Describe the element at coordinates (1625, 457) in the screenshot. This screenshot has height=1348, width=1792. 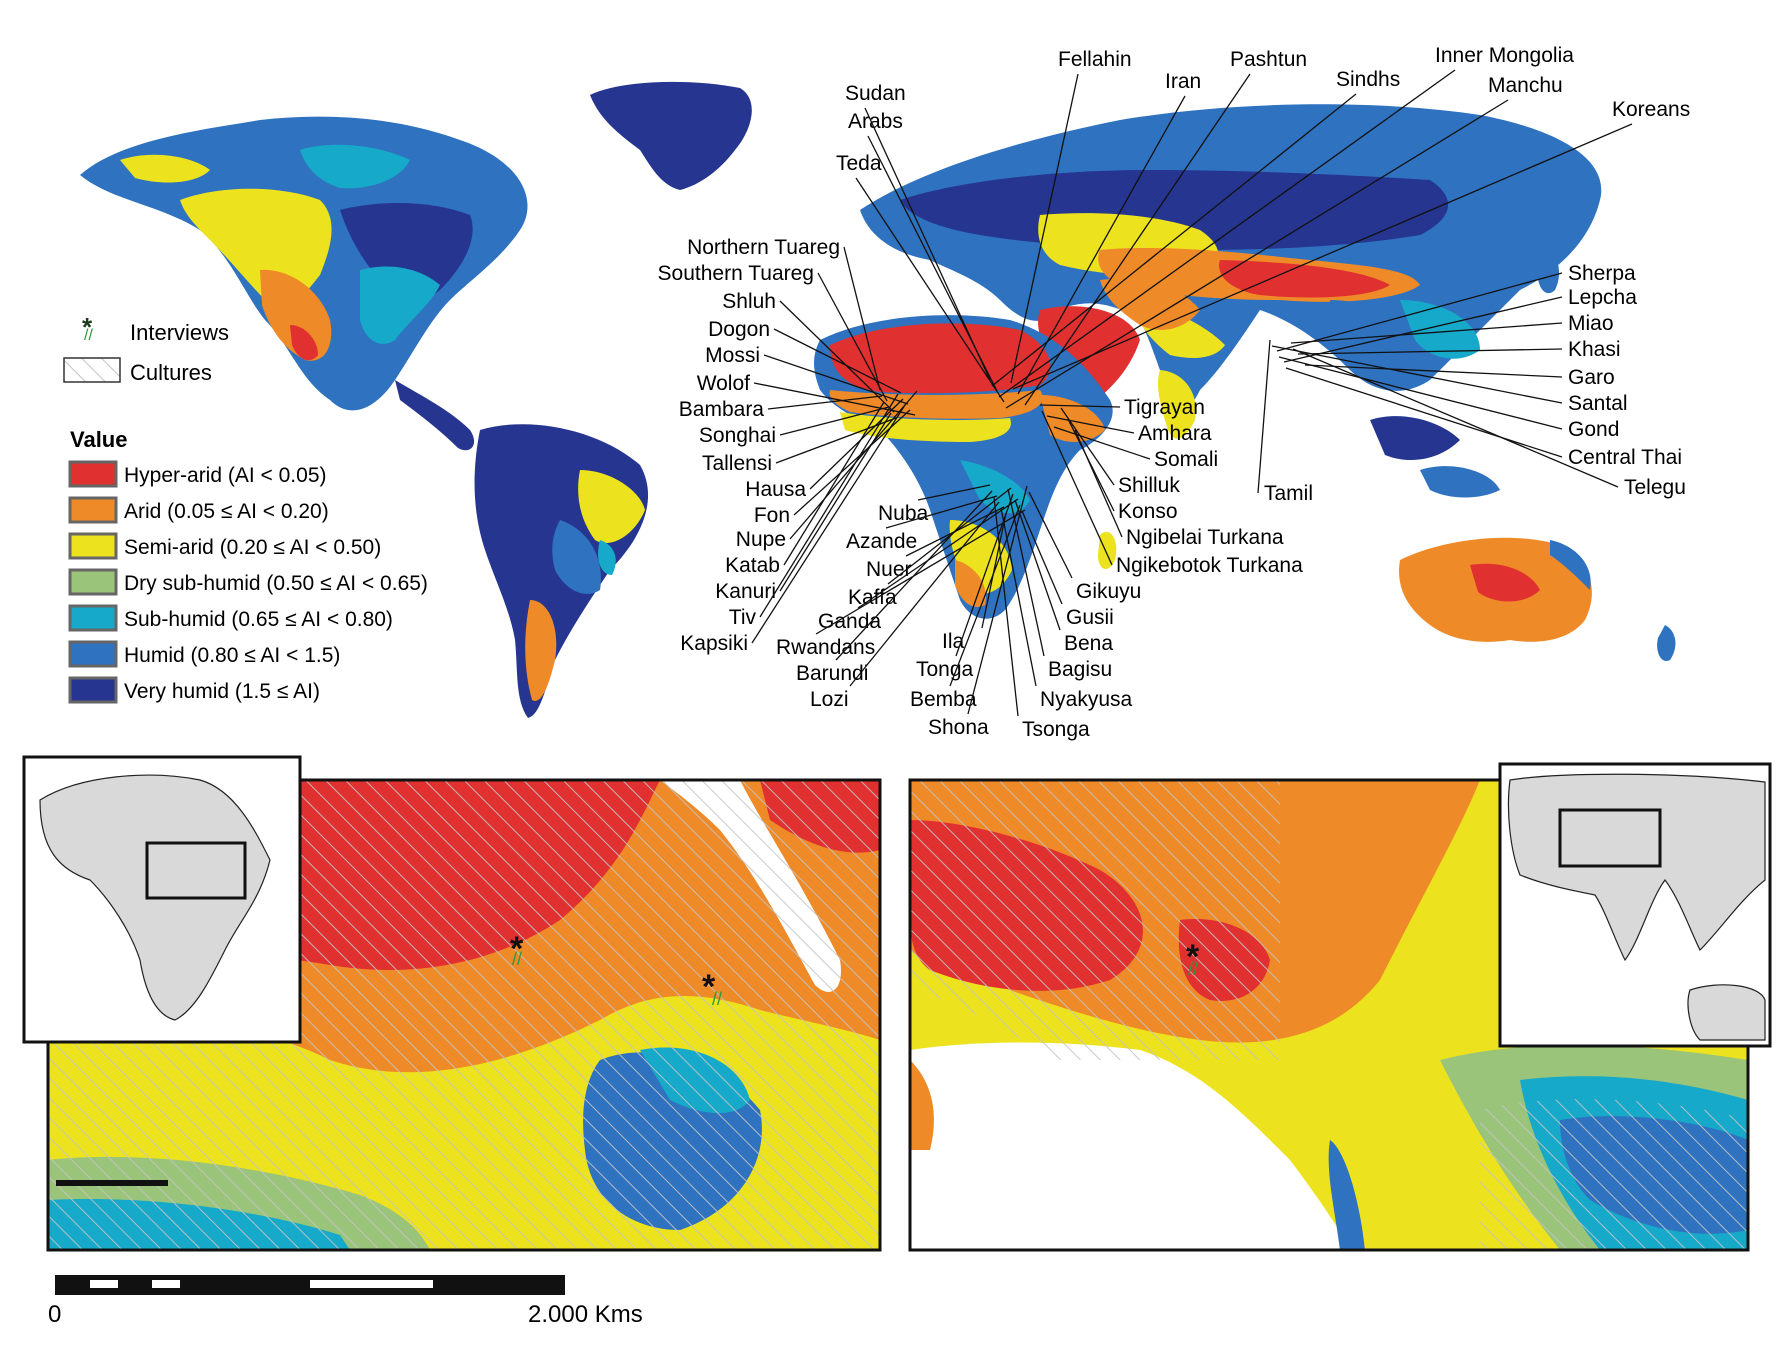
I see `culture-label: Central Thai` at that location.